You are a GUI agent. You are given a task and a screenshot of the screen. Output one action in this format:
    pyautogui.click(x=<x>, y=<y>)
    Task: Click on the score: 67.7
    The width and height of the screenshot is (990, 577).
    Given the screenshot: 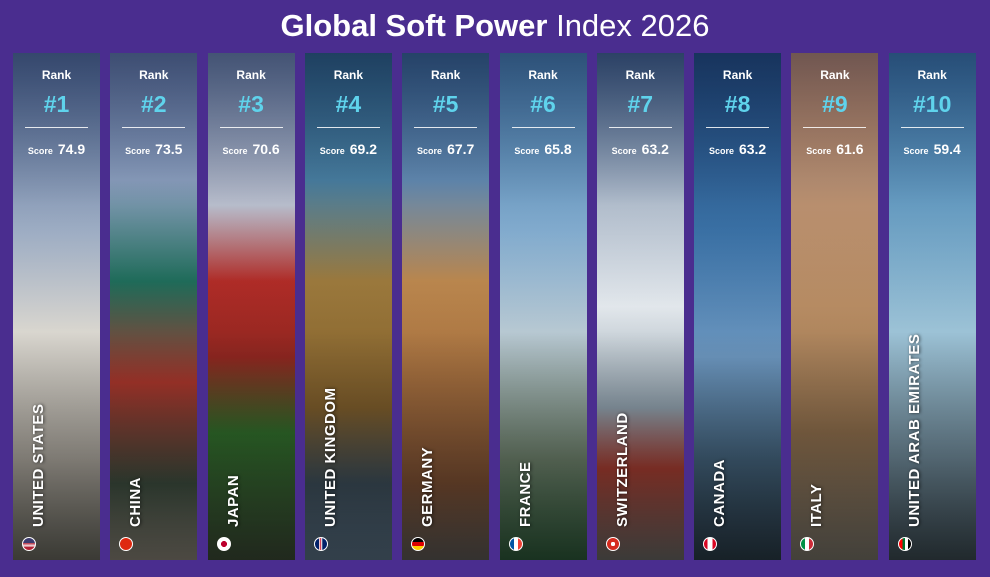 What is the action you would take?
    pyautogui.click(x=461, y=149)
    